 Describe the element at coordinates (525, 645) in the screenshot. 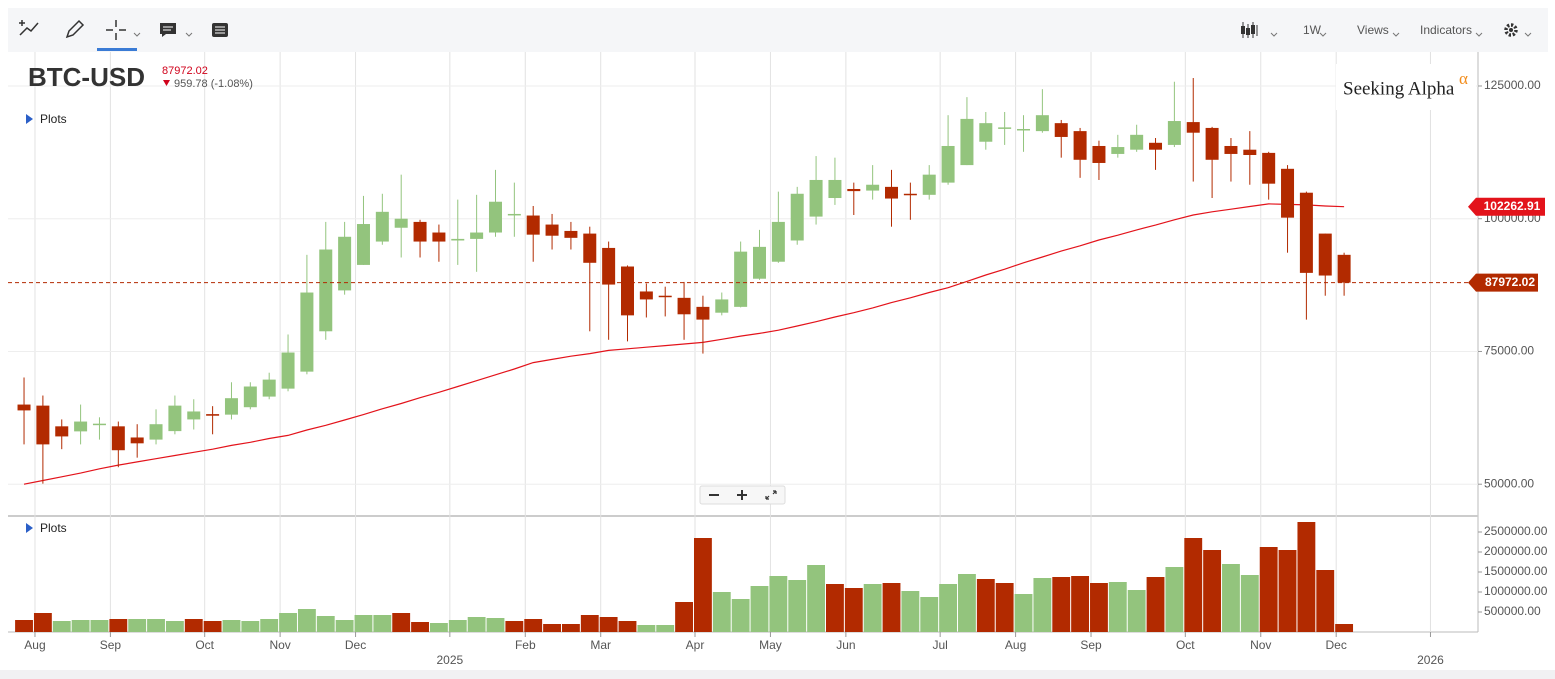

I see `x-tick-label: Feb` at that location.